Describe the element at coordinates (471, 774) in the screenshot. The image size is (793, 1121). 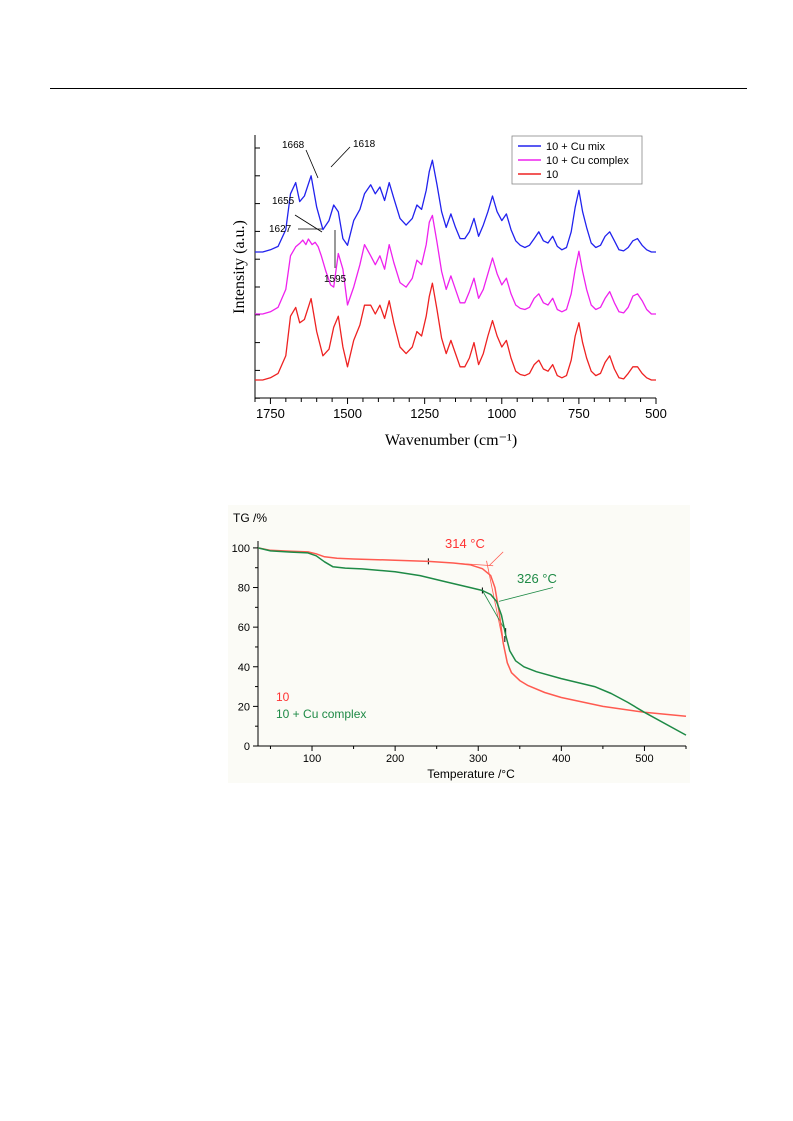
I see `tg-x-axis-title: Temperature /°C` at that location.